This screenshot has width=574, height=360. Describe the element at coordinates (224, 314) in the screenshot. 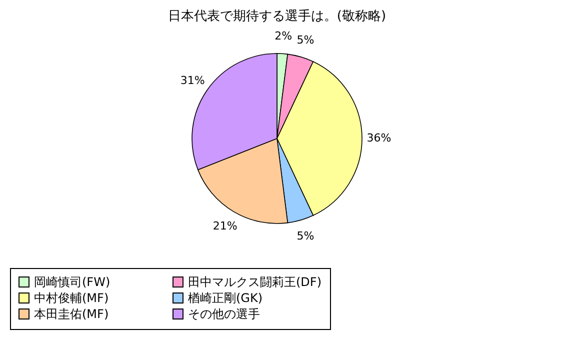

I see `legend-label: その他の選手` at that location.